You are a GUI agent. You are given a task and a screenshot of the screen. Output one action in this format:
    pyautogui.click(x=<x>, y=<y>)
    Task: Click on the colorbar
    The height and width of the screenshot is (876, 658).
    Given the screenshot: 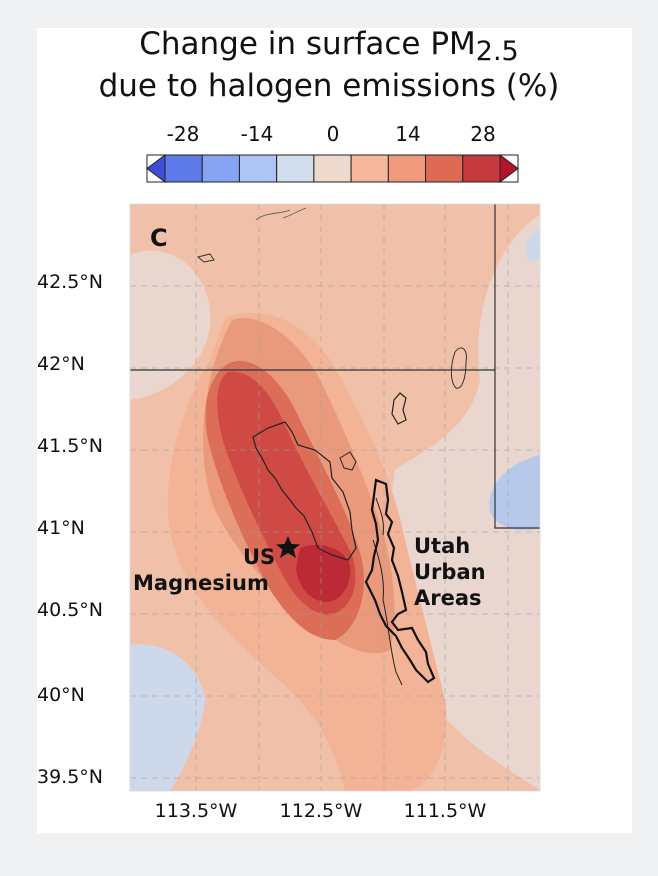 What is the action you would take?
    pyautogui.click(x=332, y=168)
    